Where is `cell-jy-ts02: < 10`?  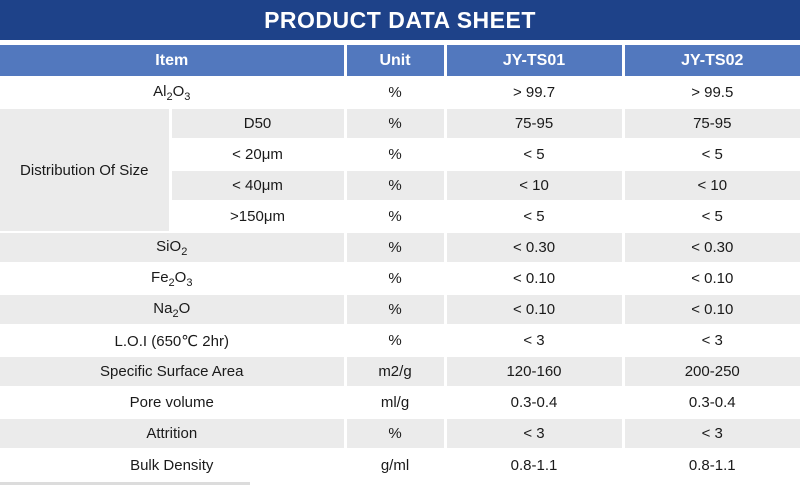 cell-jy-ts02: < 10 is located at coordinates (710, 185).